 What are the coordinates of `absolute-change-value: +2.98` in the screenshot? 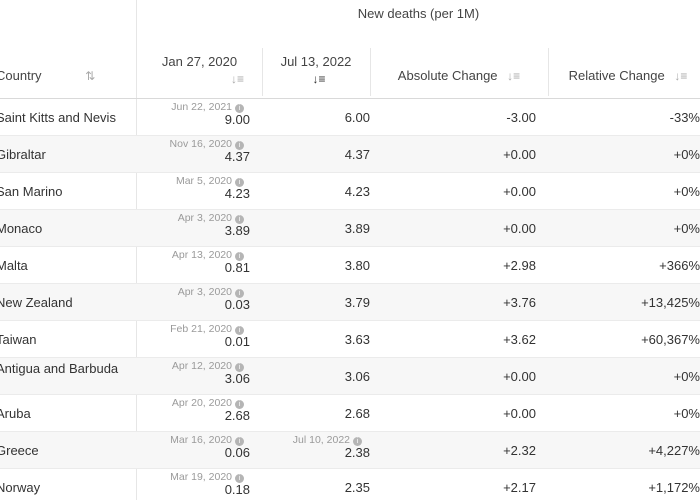 It's located at (519, 265).